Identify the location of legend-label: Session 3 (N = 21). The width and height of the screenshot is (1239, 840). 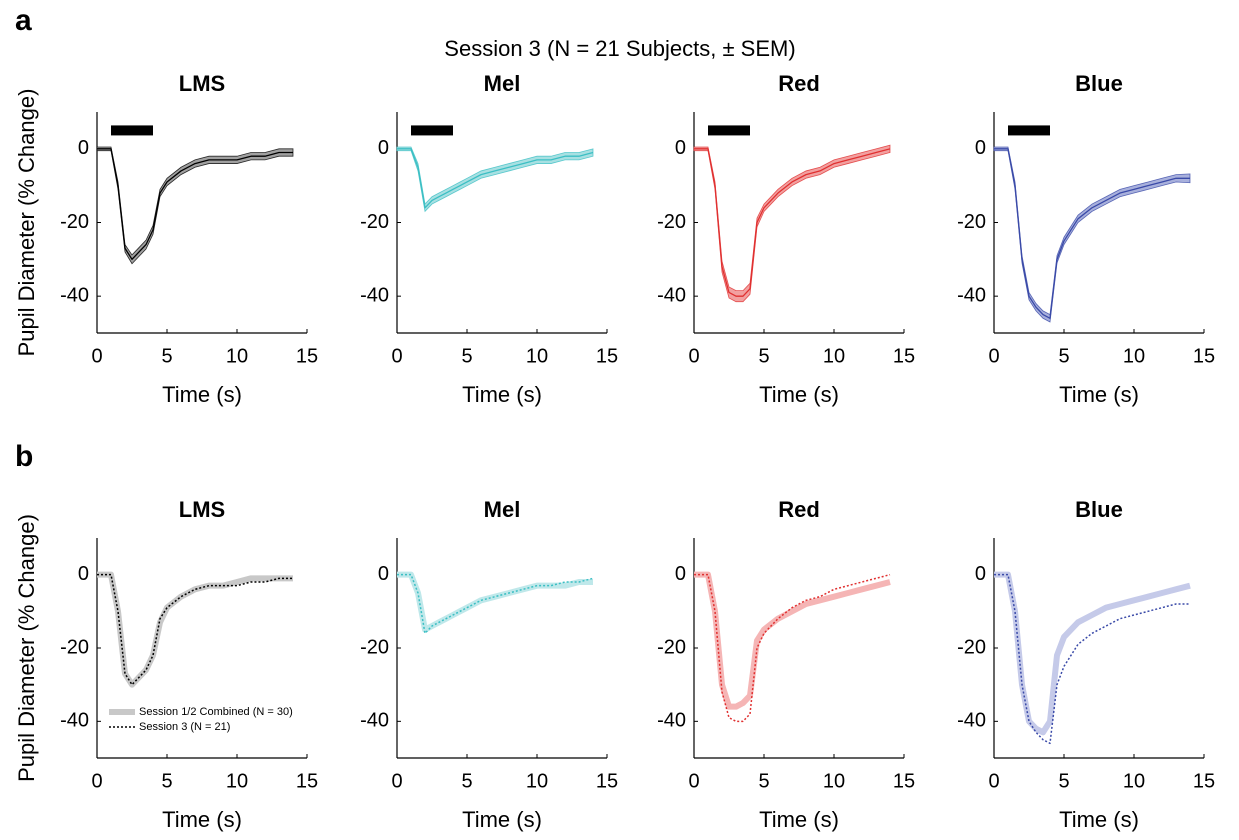
(184, 727).